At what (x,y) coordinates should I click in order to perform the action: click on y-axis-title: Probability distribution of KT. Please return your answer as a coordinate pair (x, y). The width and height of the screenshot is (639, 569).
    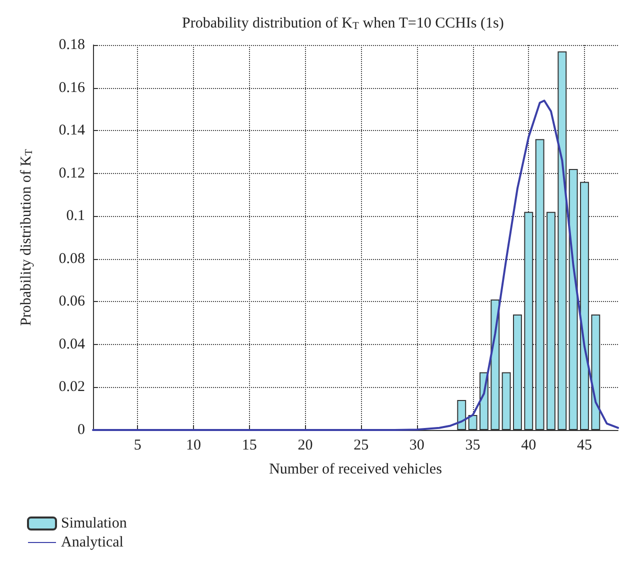
    Looking at the image, I should click on (26, 237).